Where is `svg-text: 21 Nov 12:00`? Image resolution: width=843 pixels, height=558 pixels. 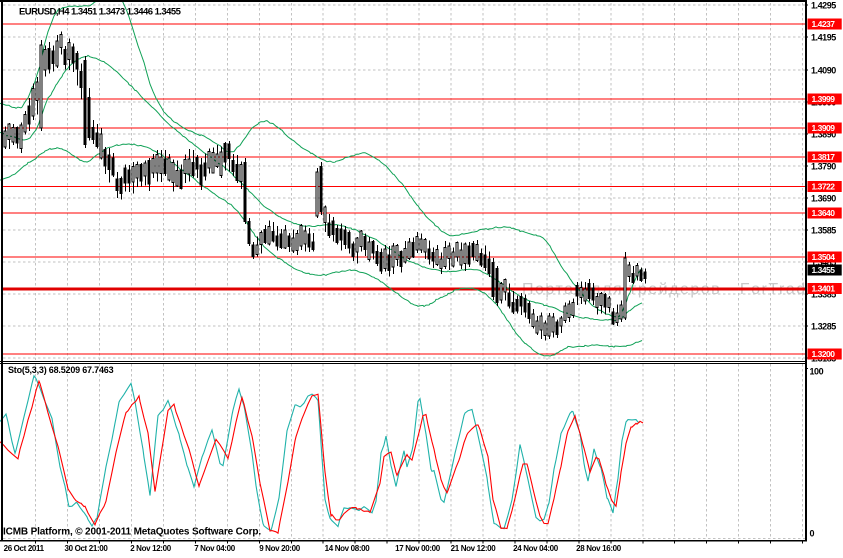 svg-text: 21 Nov 12:00 is located at coordinates (474, 548).